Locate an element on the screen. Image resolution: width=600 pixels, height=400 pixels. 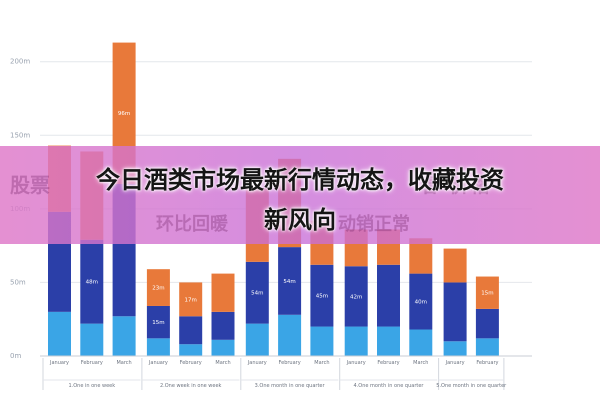
group-label: 5.One month in one quarter is located at coordinates (471, 386).